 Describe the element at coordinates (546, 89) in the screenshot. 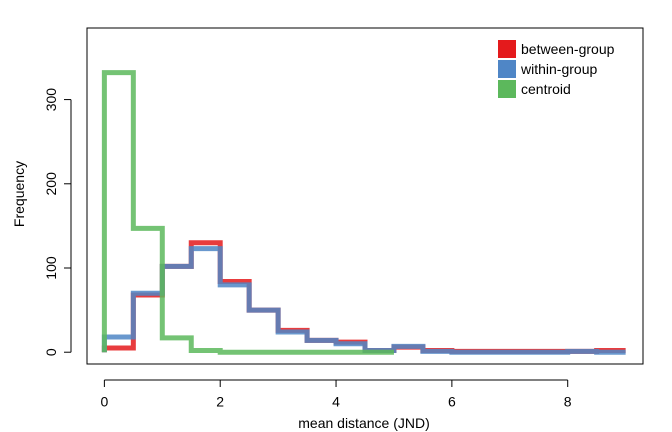

I see `legend-label: centroid` at that location.